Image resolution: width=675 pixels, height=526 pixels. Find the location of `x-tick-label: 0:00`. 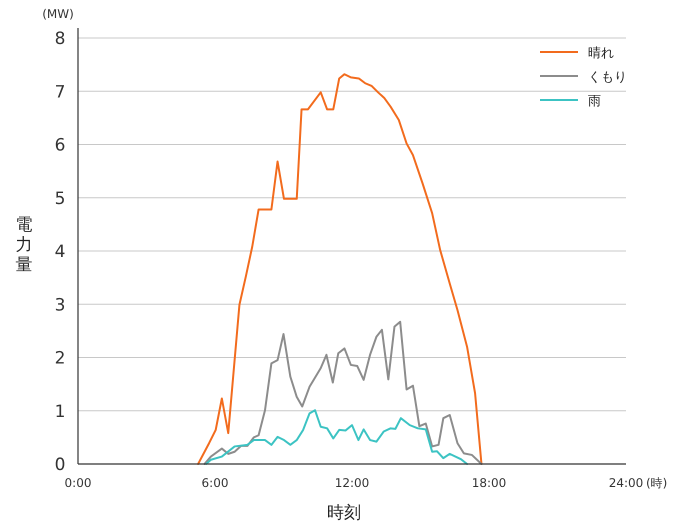

x-tick-label: 0:00 is located at coordinates (78, 483).